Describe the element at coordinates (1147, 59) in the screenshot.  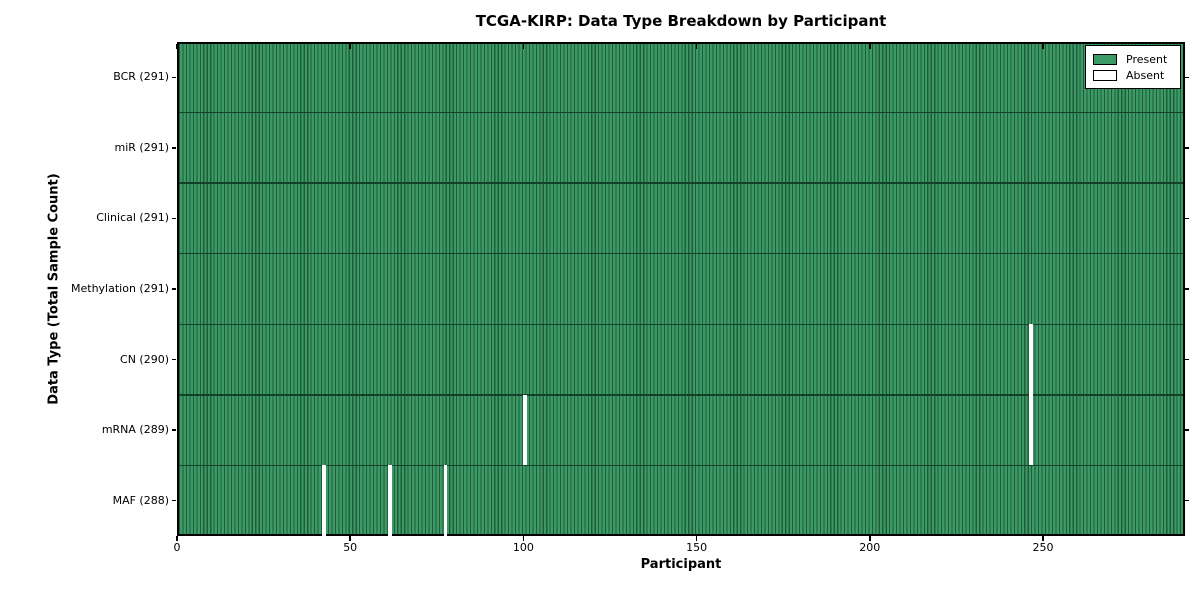
I see `legend-label-present: Present` at that location.